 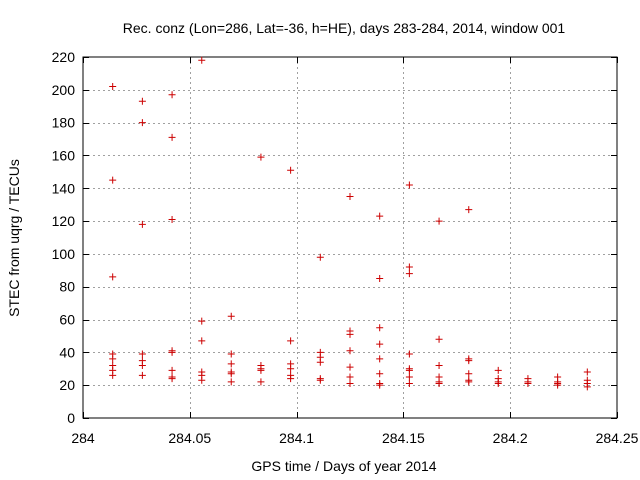 I want to click on y-tick-label: 80, so click(x=67, y=287).